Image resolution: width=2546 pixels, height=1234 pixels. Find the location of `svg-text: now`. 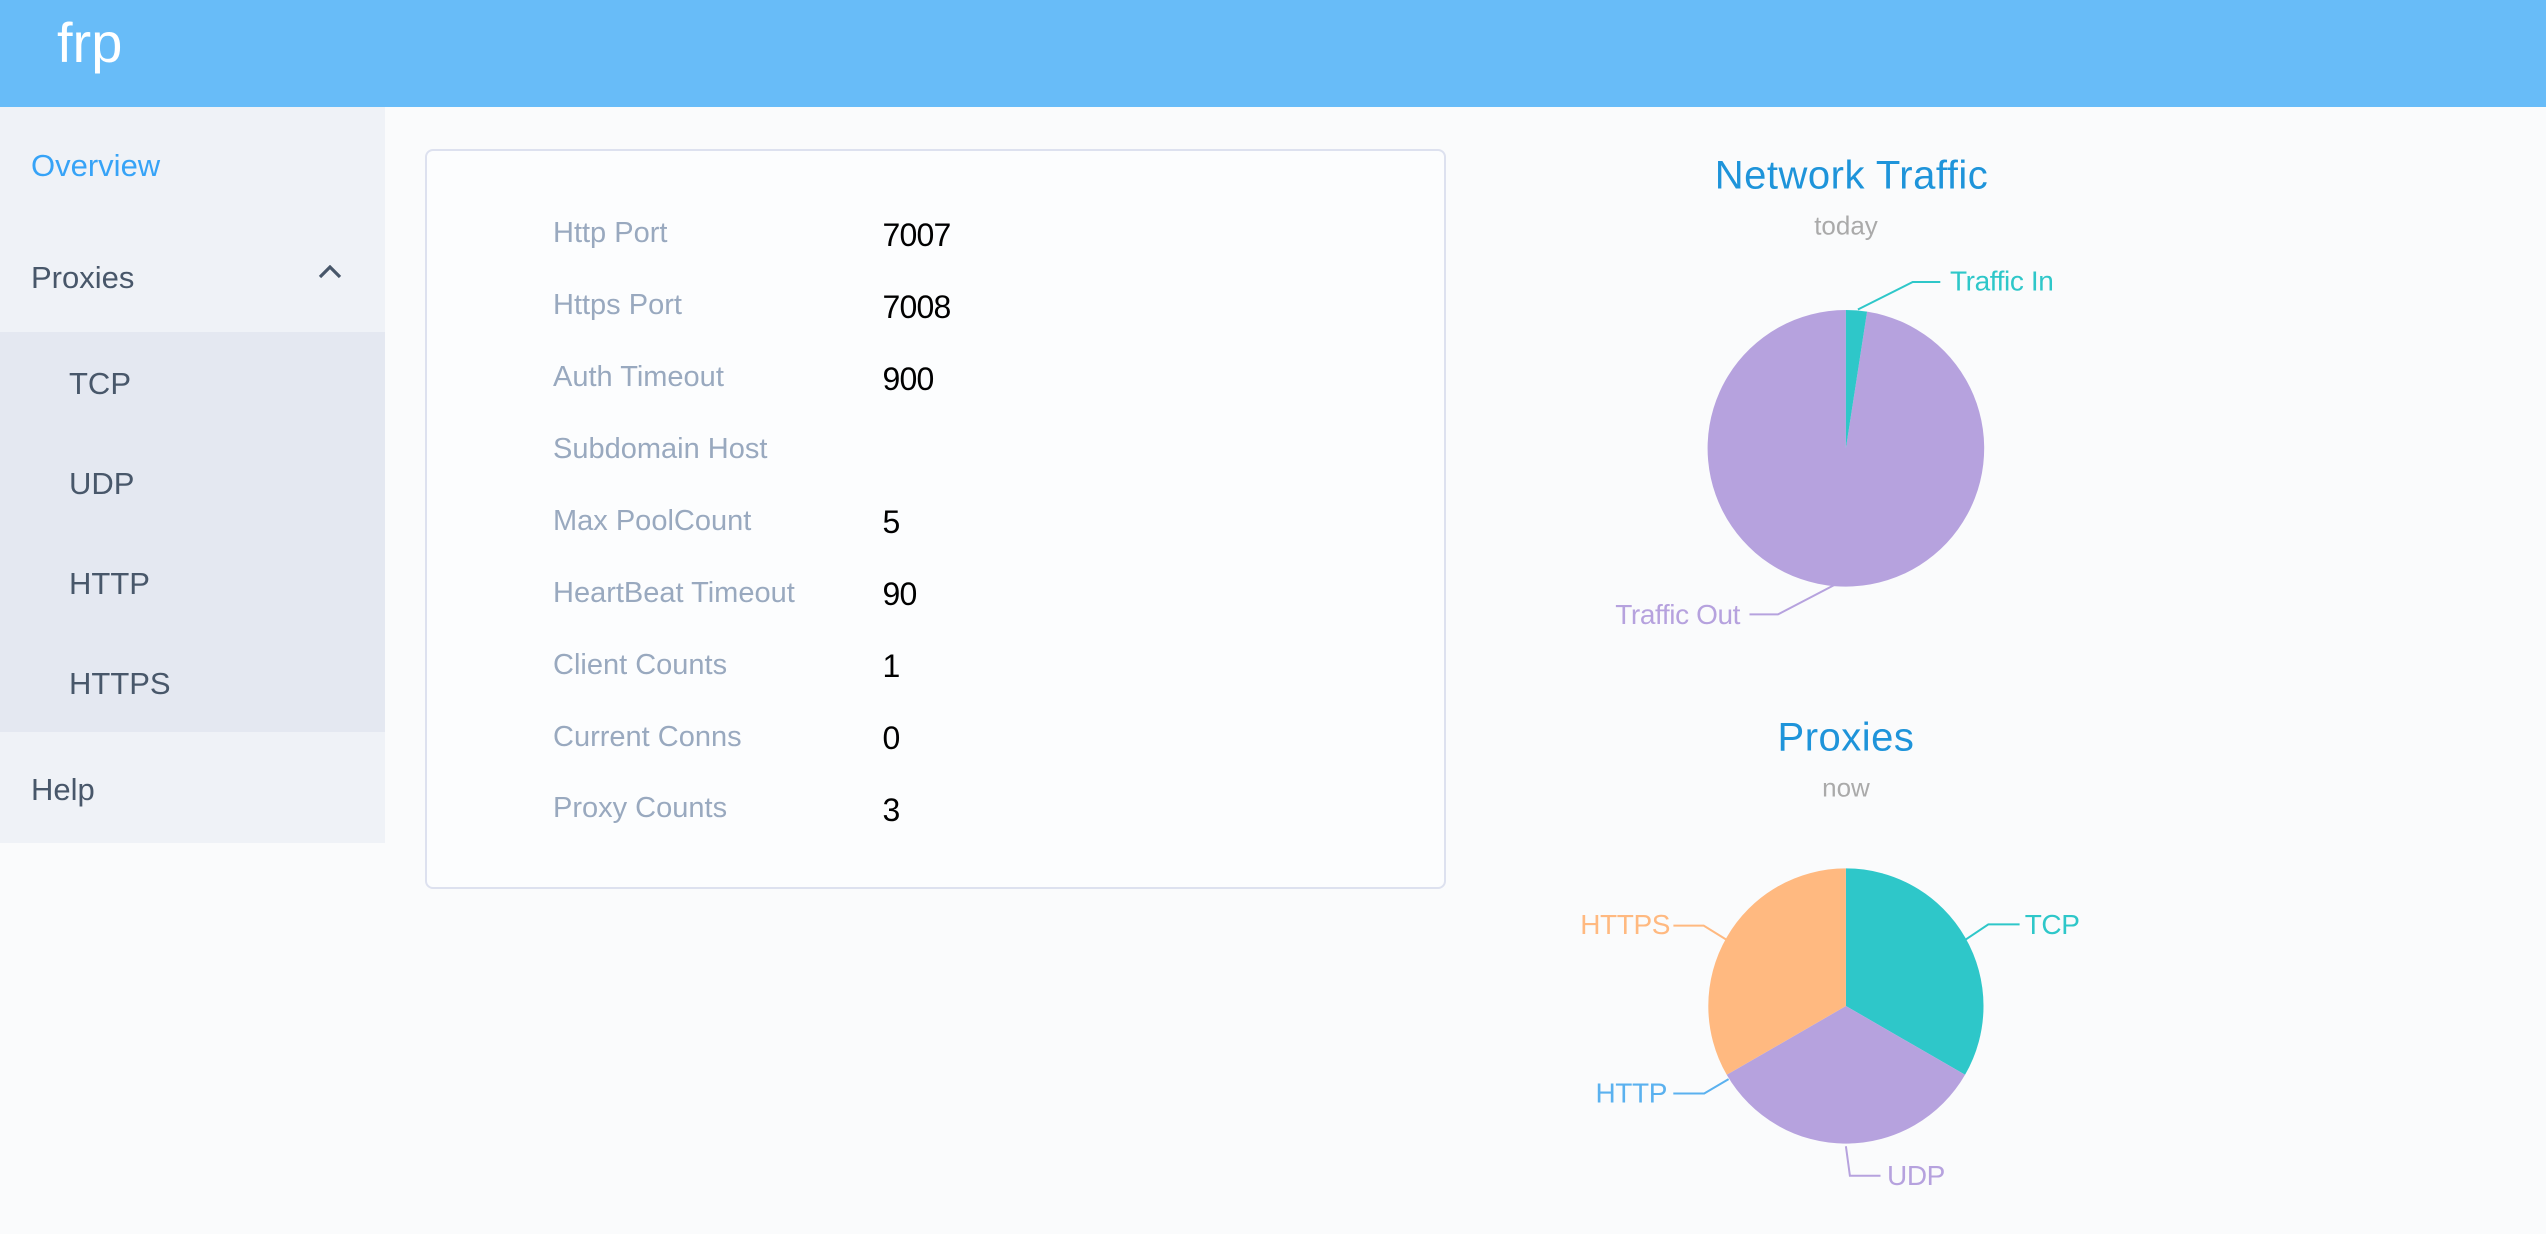

svg-text: now is located at coordinates (1846, 788).